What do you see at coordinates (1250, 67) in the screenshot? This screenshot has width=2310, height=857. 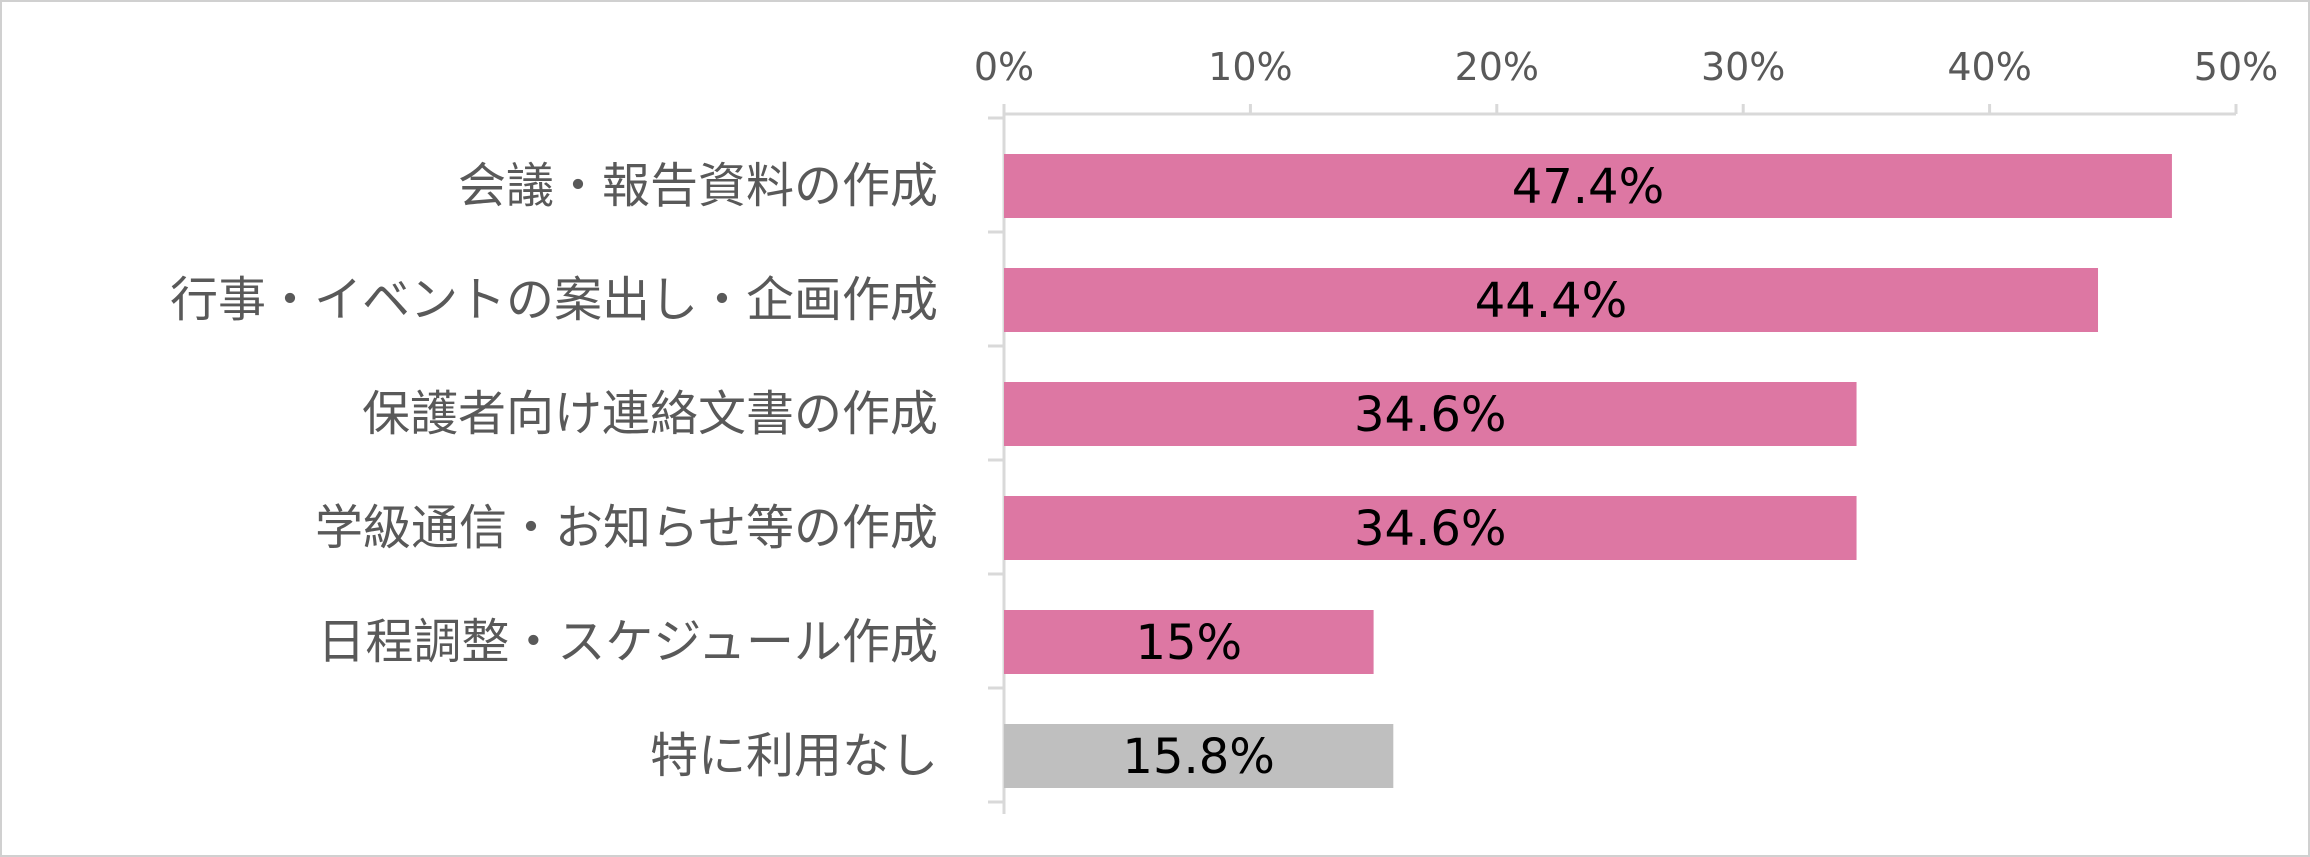 I see `x-tick-label: 10%` at bounding box center [1250, 67].